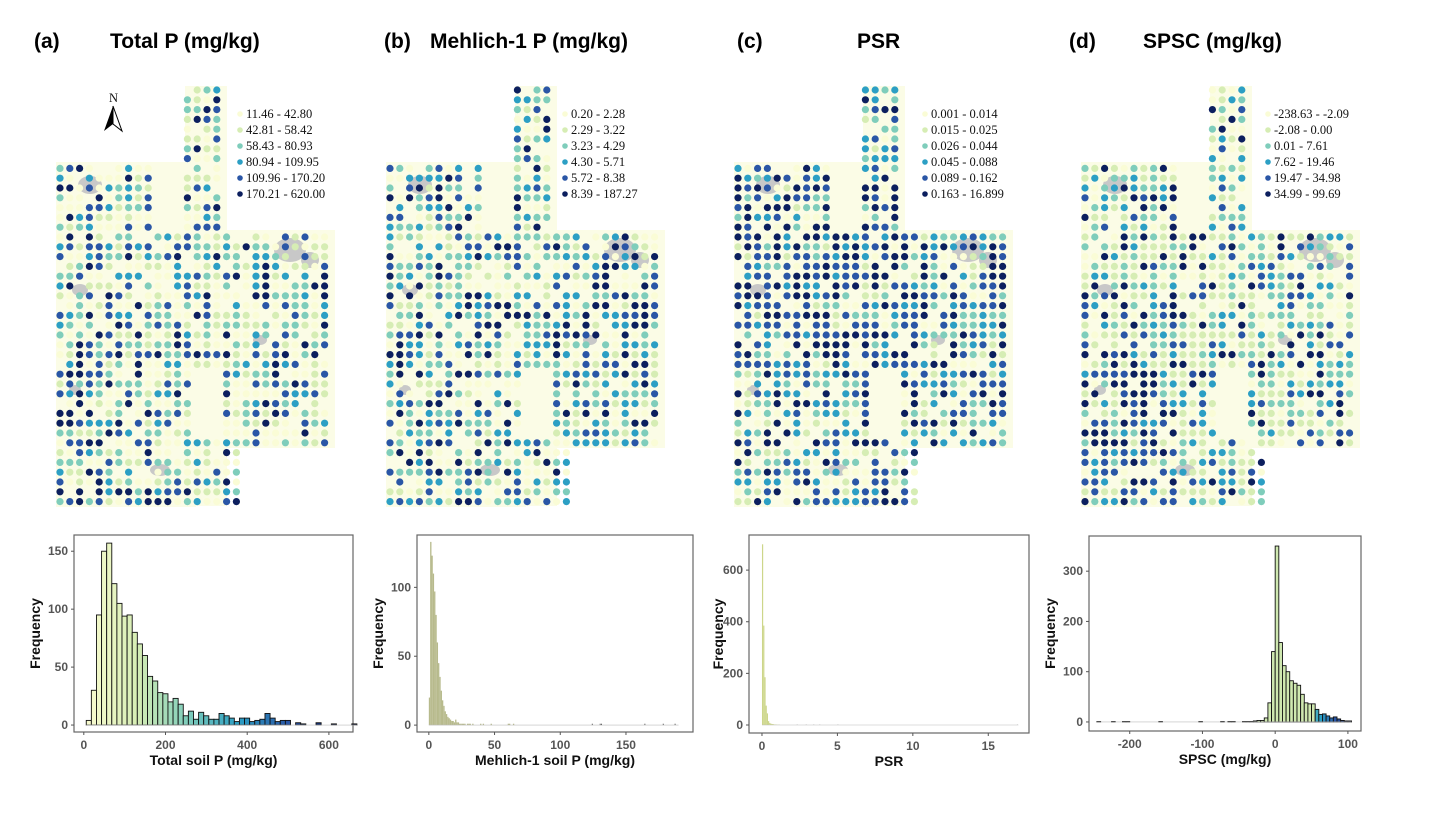  I want to click on x-tick-label: -200, so click(1130, 744).